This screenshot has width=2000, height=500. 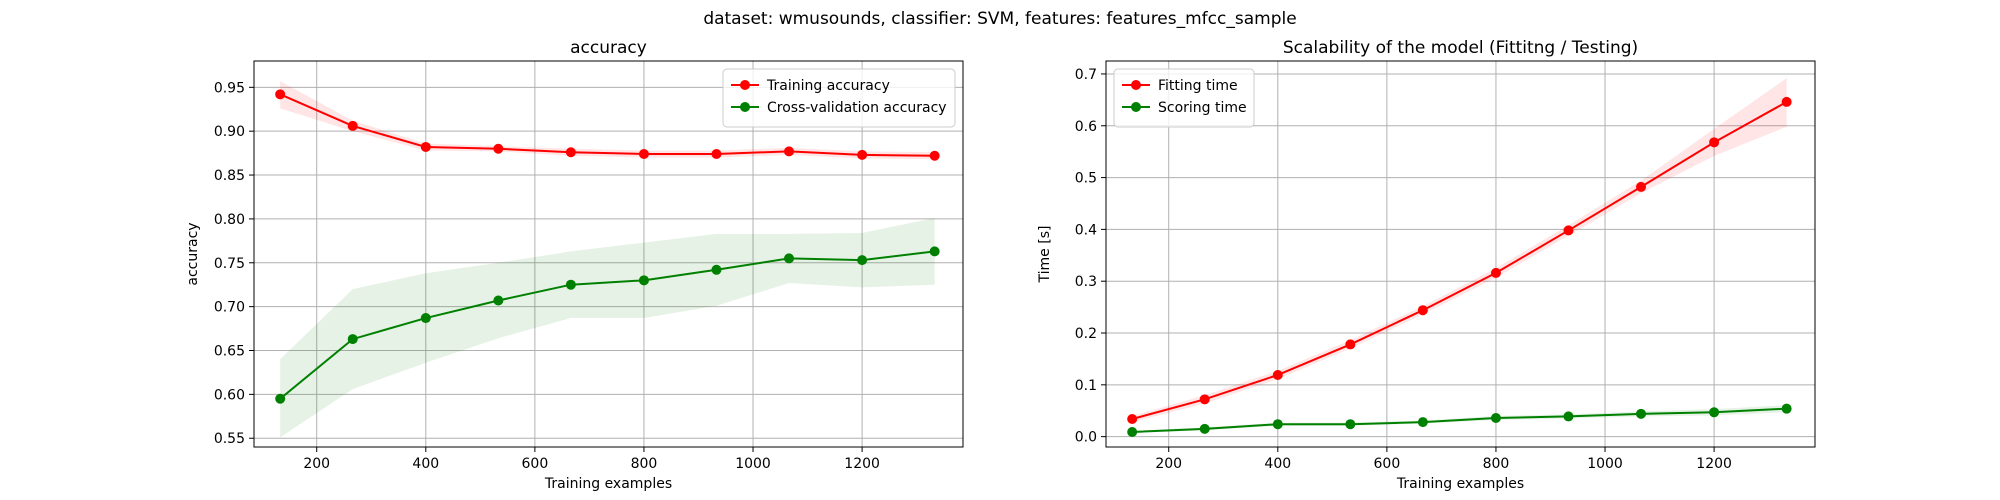 What do you see at coordinates (1086, 386) in the screenshot?
I see `y-tick-label: 0.1` at bounding box center [1086, 386].